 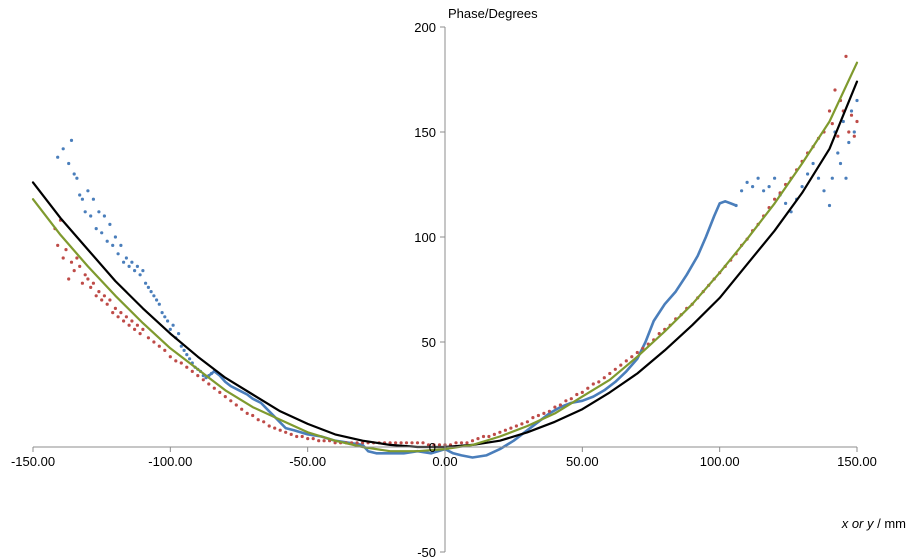 What do you see at coordinates (858, 523) in the screenshot?
I see `x-axis-title-var: x or y` at bounding box center [858, 523].